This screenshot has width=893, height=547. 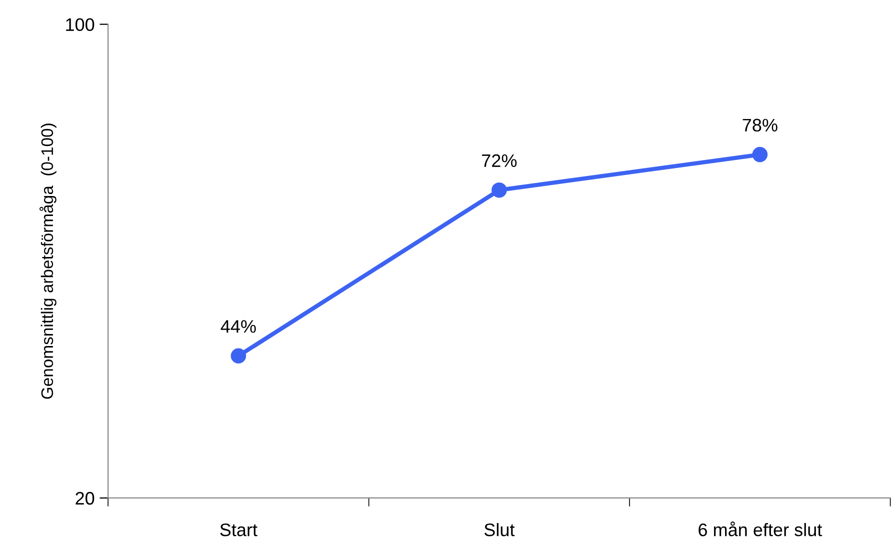 What do you see at coordinates (499, 160) in the screenshot?
I see `data-label: 72%` at bounding box center [499, 160].